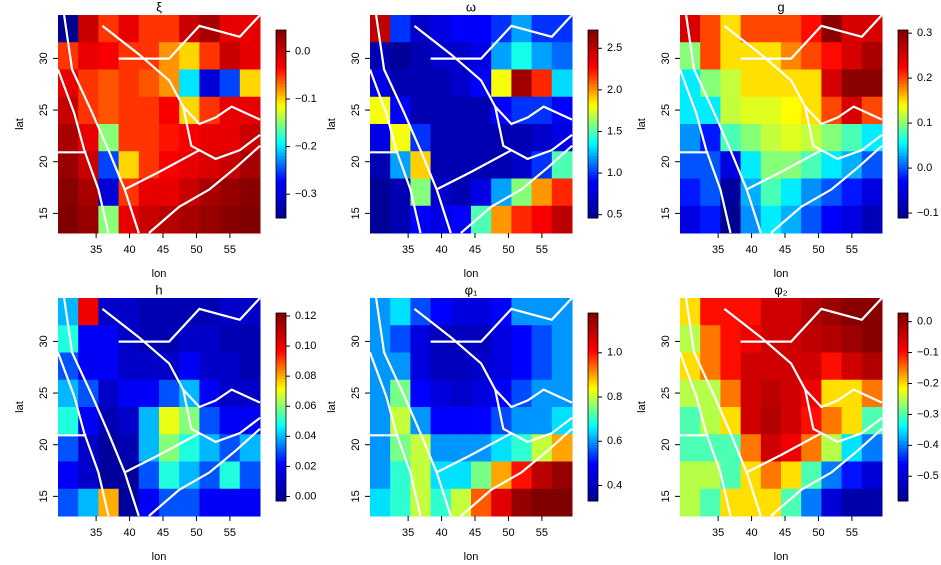 The height and width of the screenshot is (565, 941). Describe the element at coordinates (593, 407) in the screenshot. I see `colorbar-frame` at that location.